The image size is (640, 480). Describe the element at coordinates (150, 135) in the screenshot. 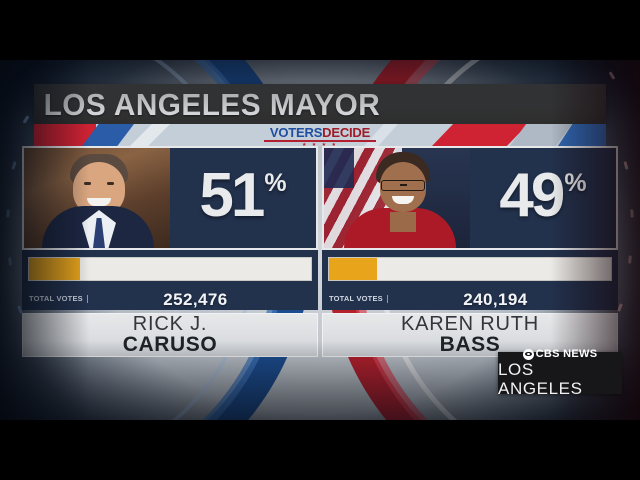

I see `stripe-slash-left` at that location.